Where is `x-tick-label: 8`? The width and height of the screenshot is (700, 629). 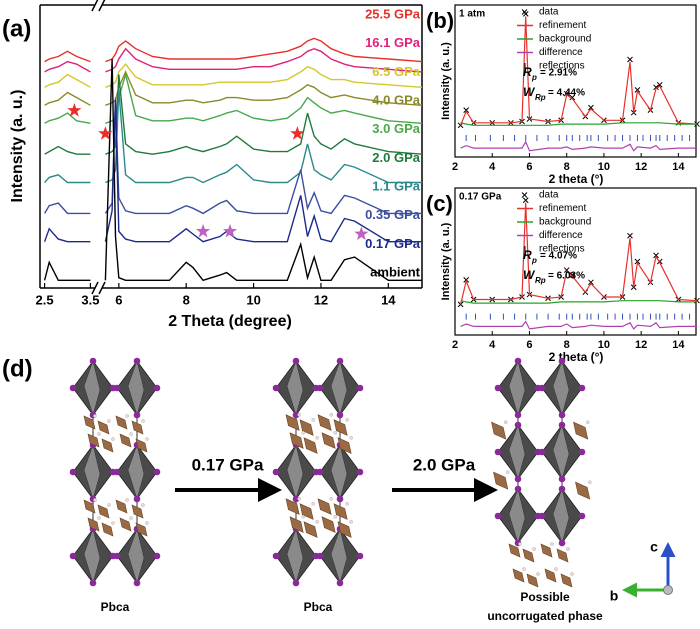 x-tick-label: 8 is located at coordinates (567, 345).